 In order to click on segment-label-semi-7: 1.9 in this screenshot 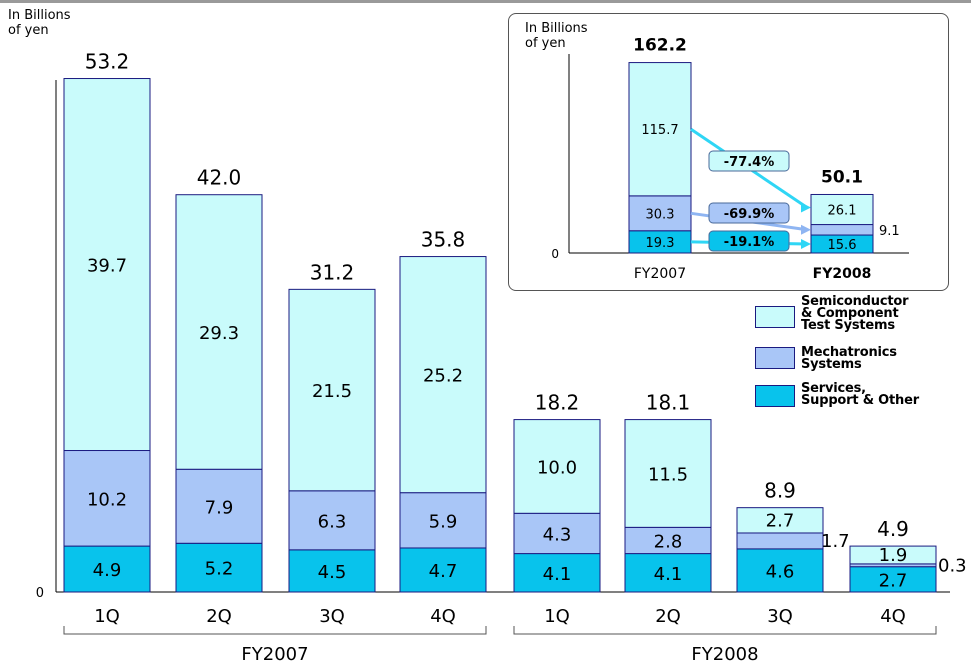, I will do `click(893, 555)`.